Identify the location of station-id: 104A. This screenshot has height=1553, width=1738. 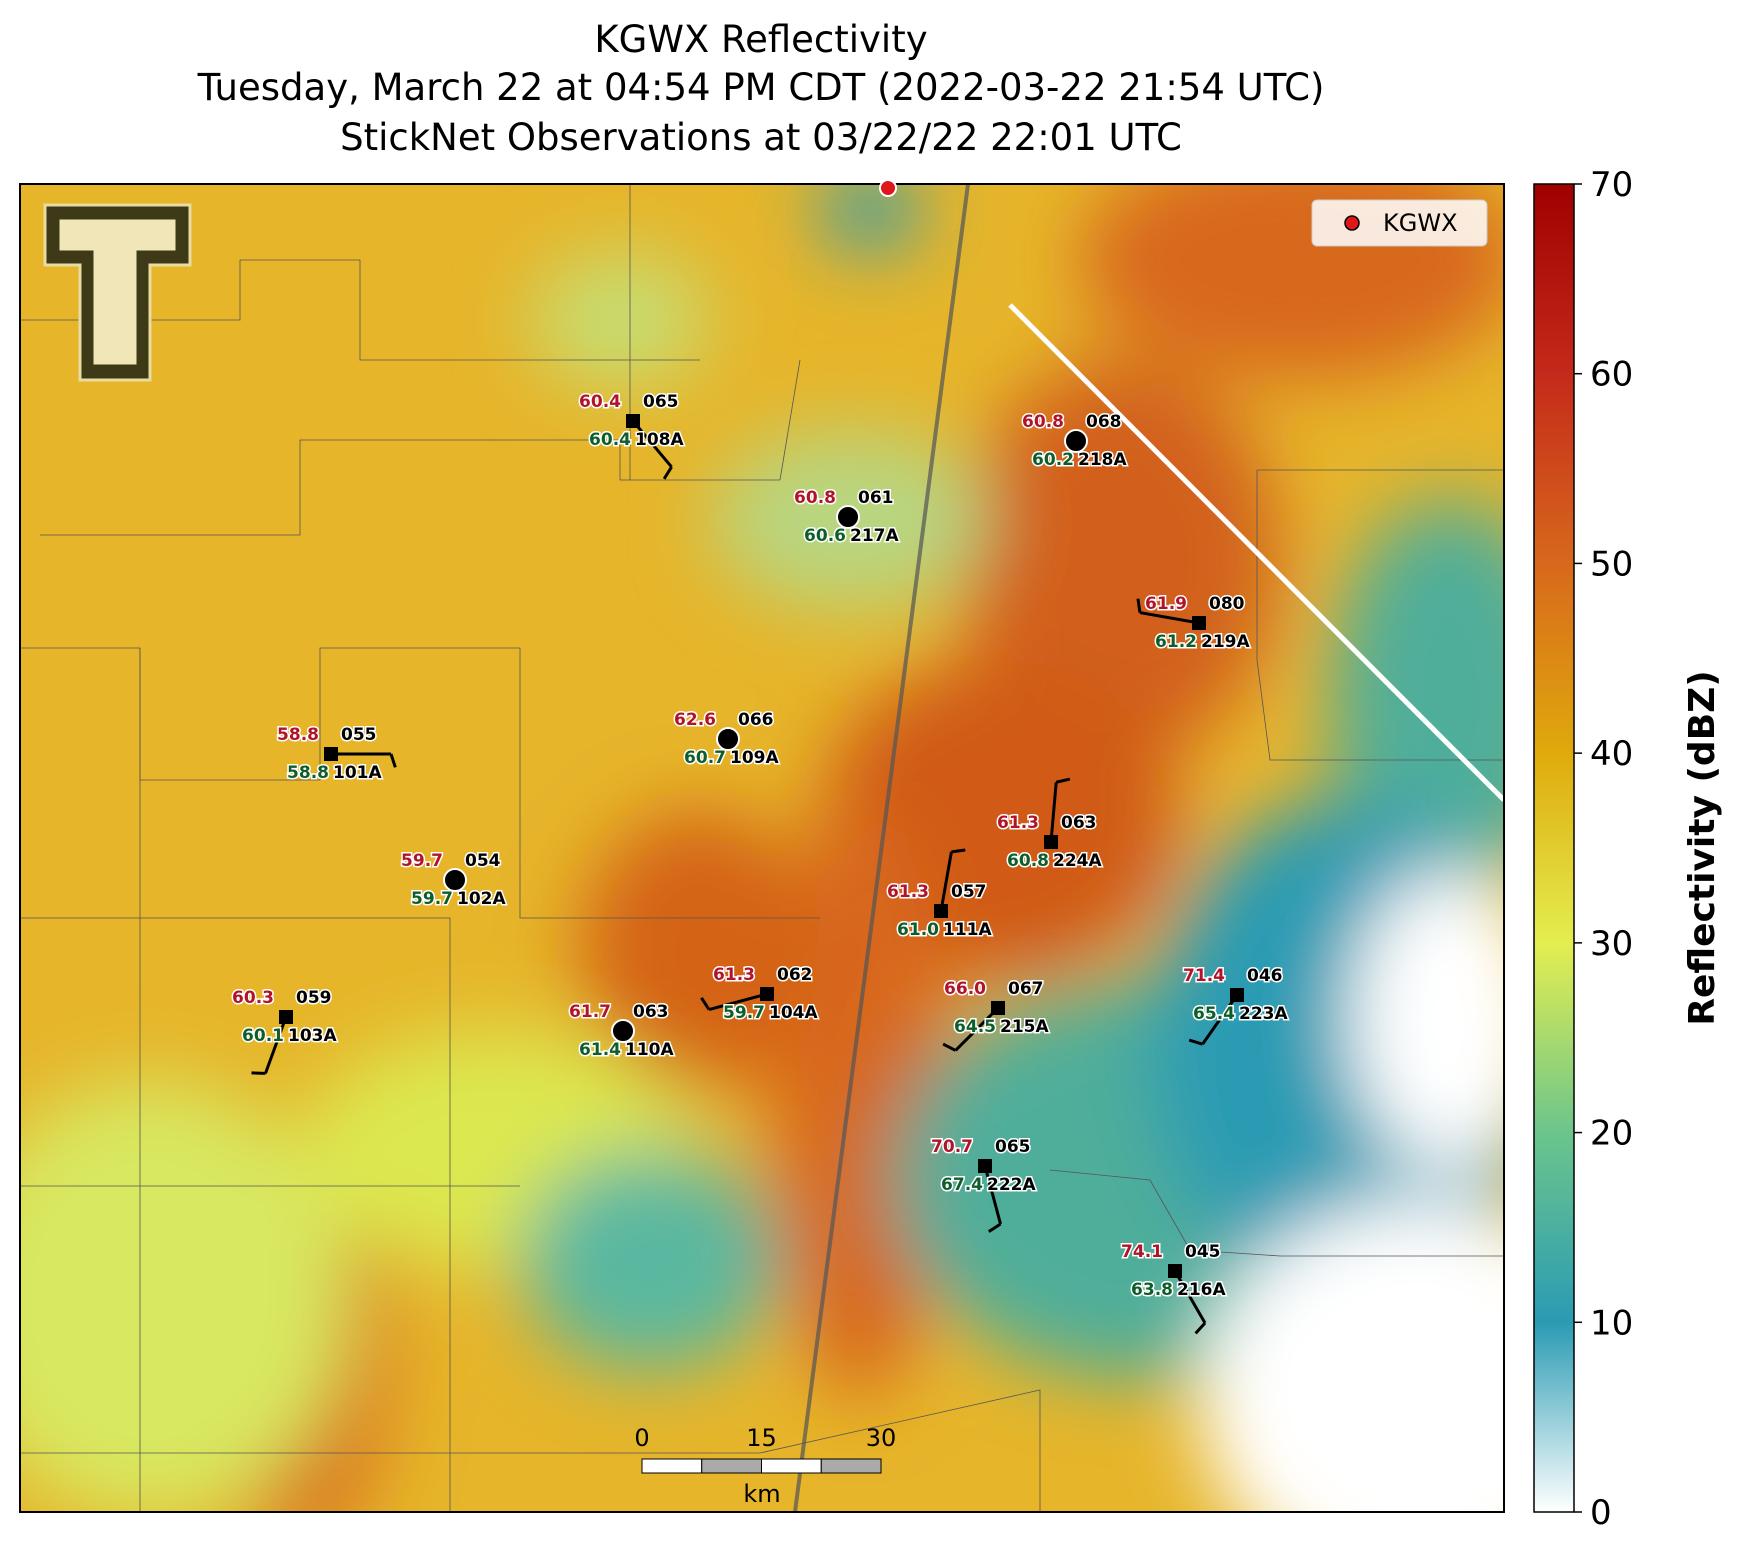
(793, 1013).